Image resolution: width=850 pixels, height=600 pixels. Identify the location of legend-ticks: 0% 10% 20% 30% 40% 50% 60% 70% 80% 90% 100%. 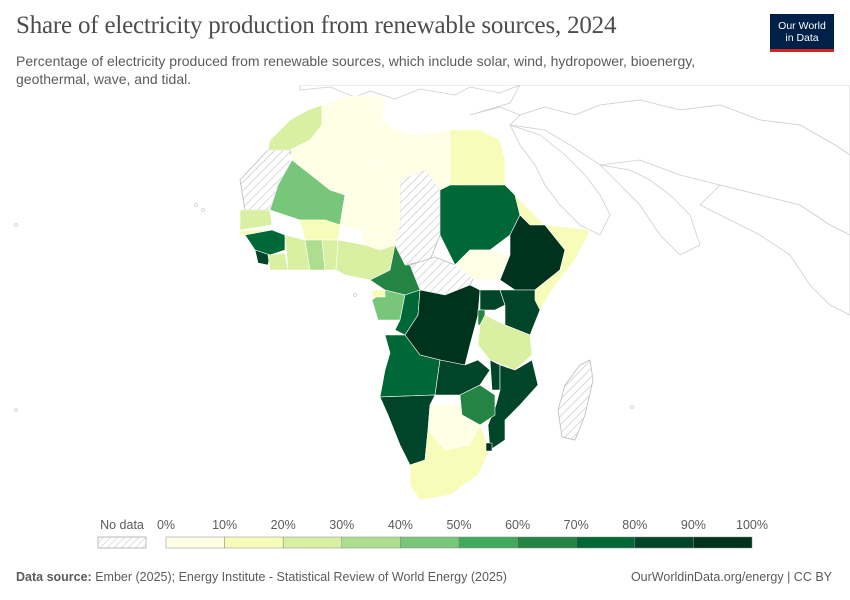
(462, 525).